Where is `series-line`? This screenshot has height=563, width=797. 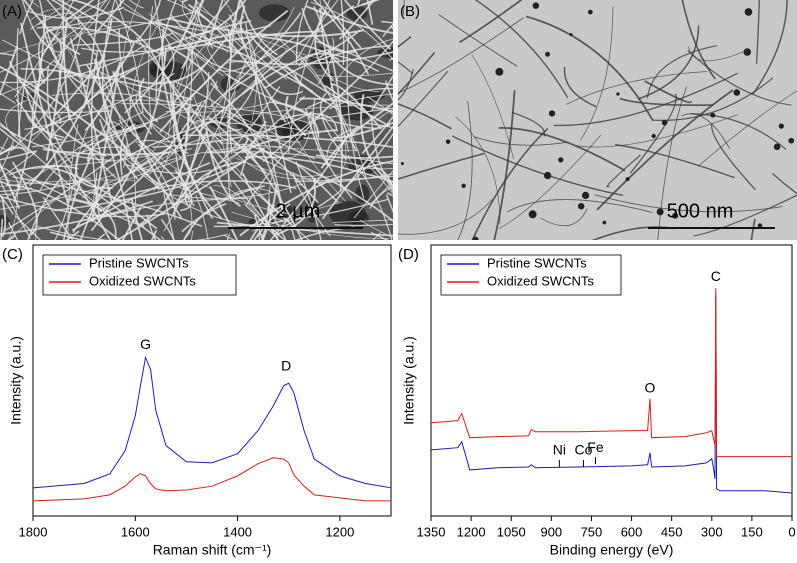
series-line is located at coordinates (211, 479).